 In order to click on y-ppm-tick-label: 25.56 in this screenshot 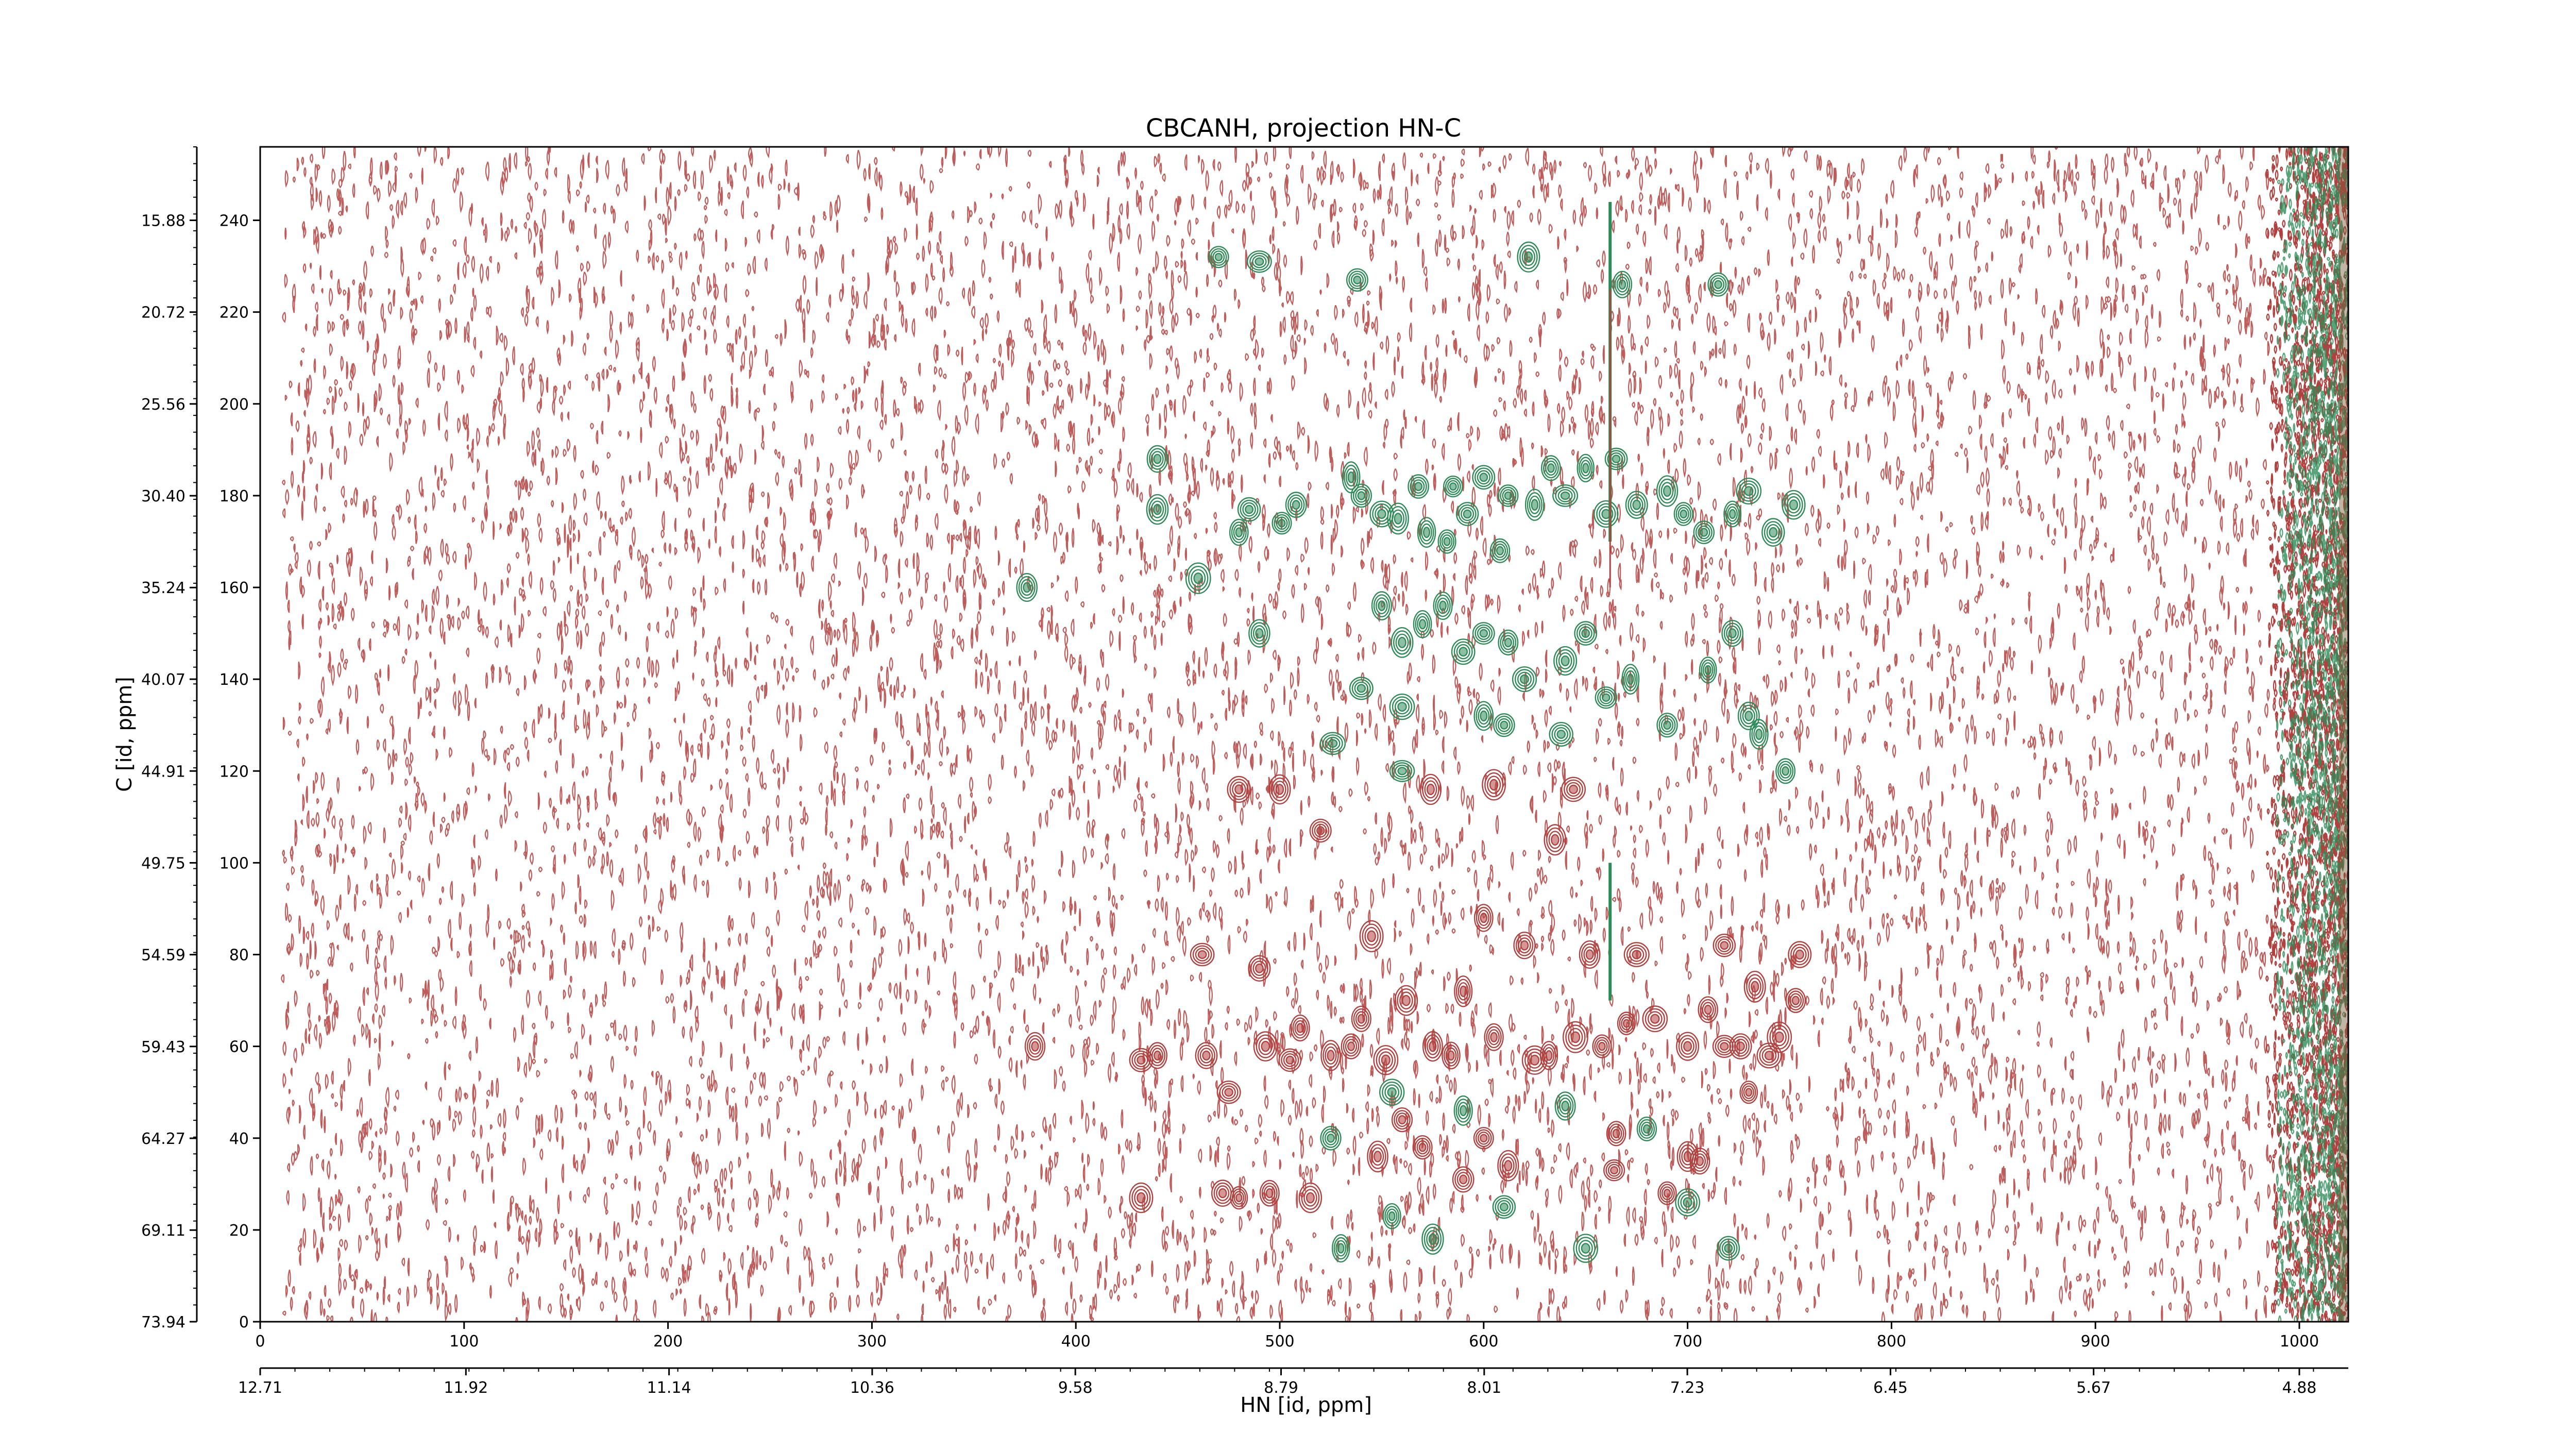, I will do `click(163, 405)`.